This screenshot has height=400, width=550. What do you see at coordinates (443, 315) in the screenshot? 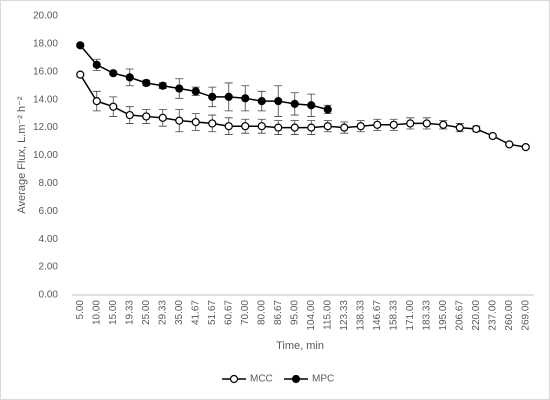
I see `x-tick-label: 195.00` at bounding box center [443, 315].